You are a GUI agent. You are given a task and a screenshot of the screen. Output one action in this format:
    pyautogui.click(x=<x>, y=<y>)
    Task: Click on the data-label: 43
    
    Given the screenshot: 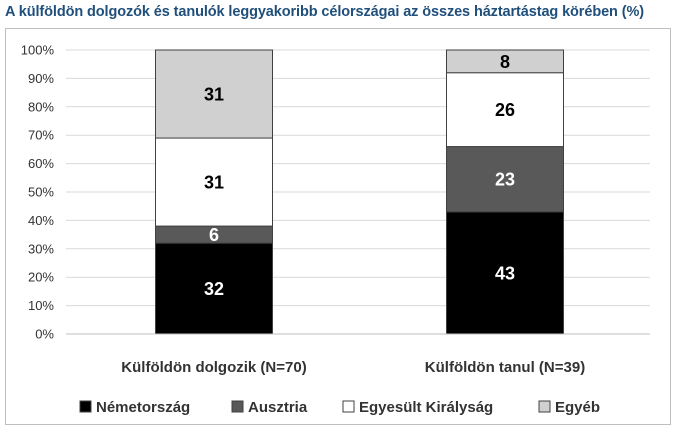 What is the action you would take?
    pyautogui.click(x=505, y=273)
    